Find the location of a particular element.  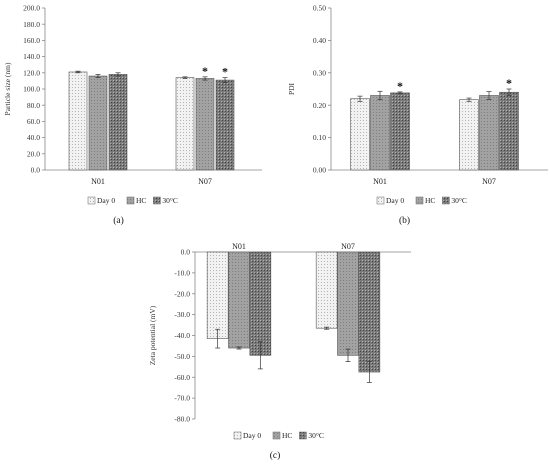

panel-label: (c) is located at coordinates (275, 455).